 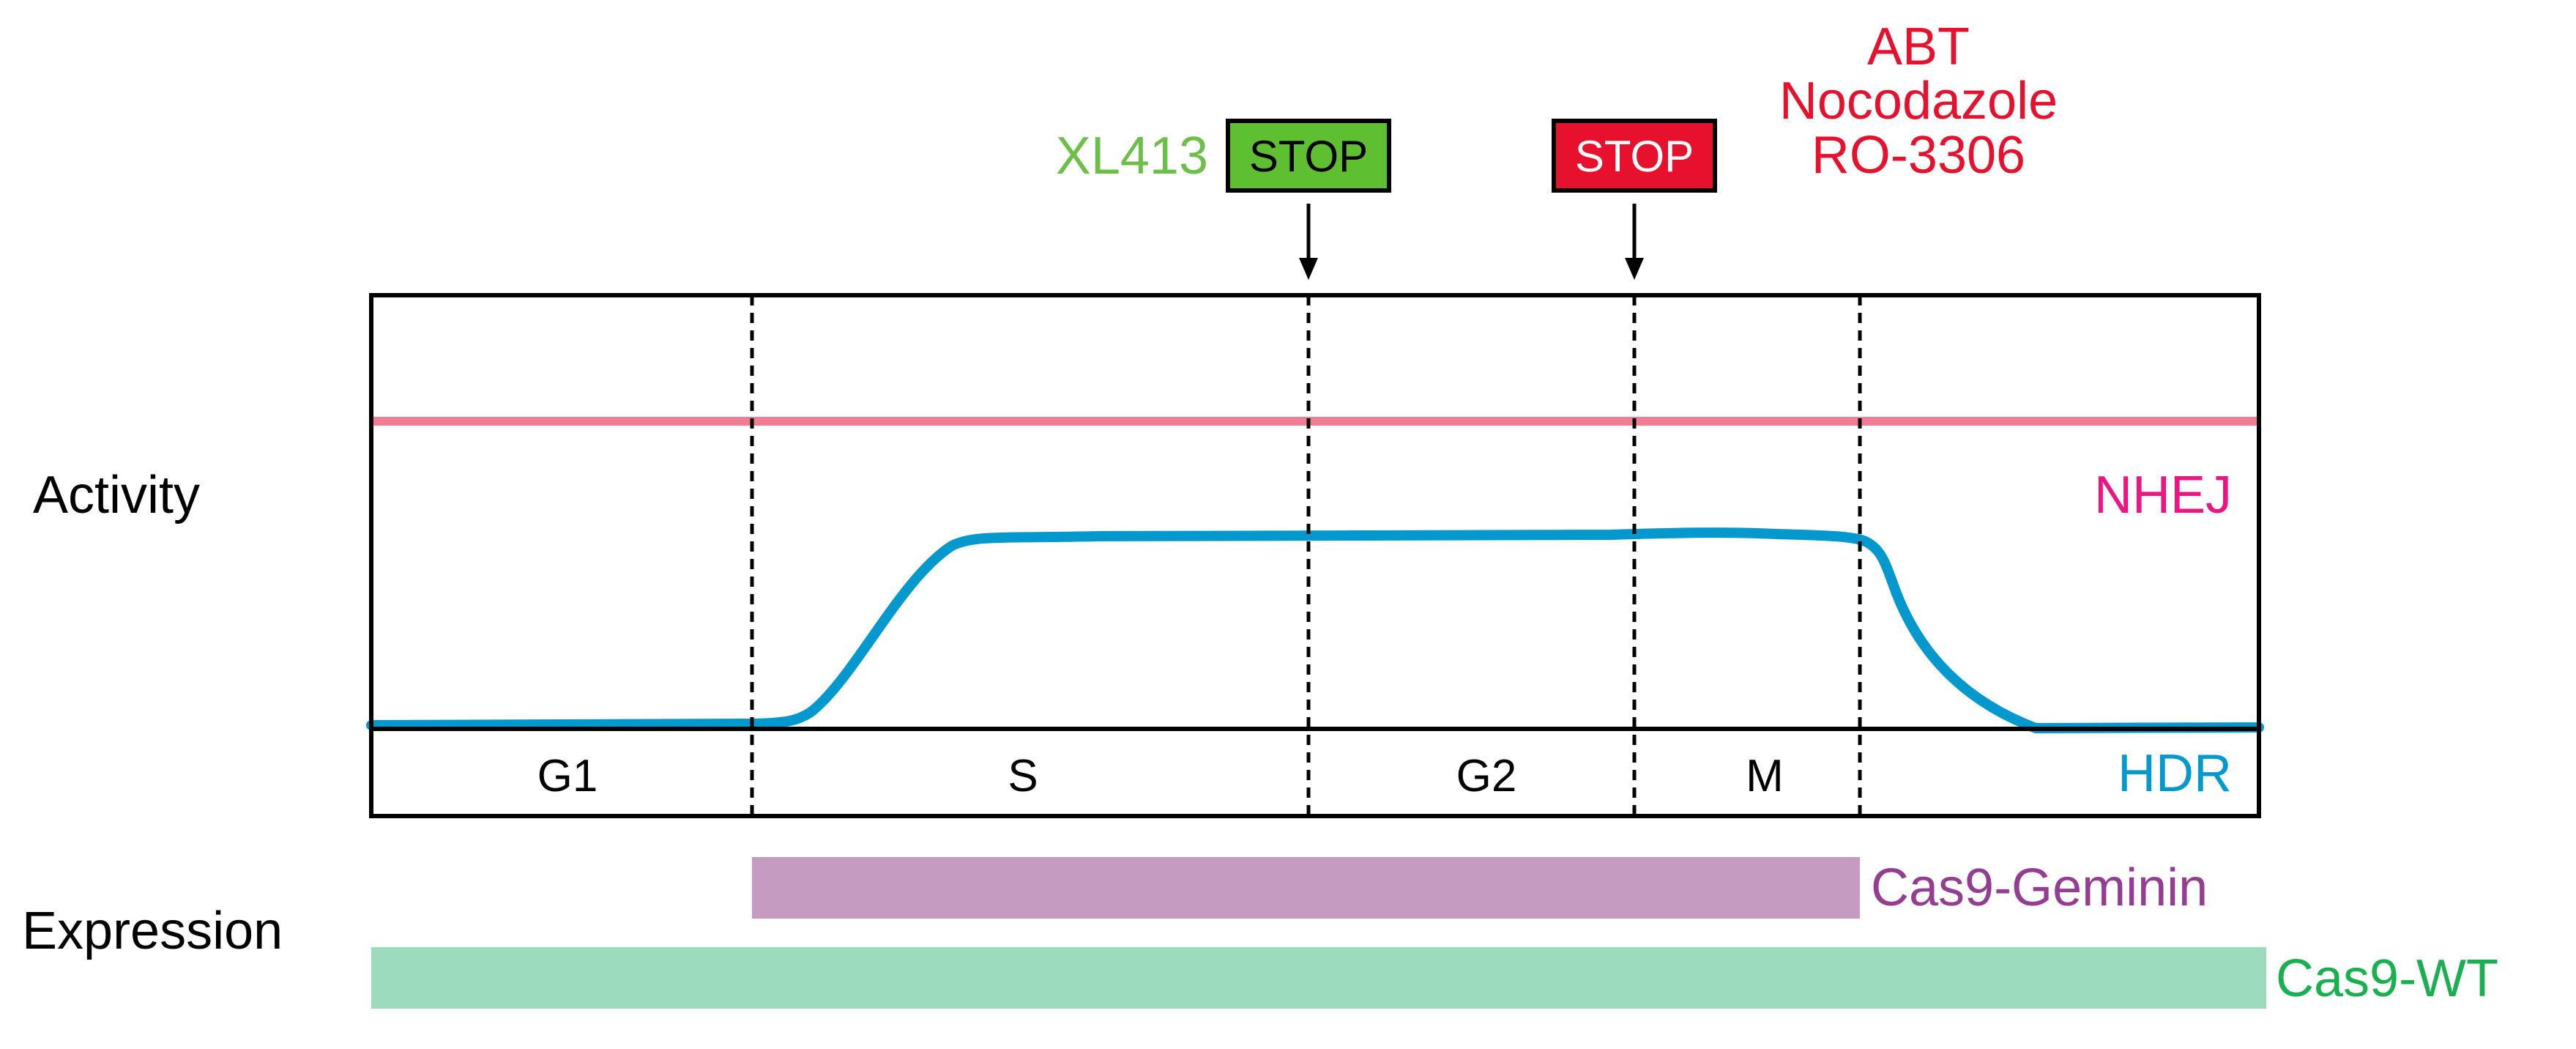 What do you see at coordinates (1306, 888) in the screenshot?
I see `cas9-geminin-bar` at bounding box center [1306, 888].